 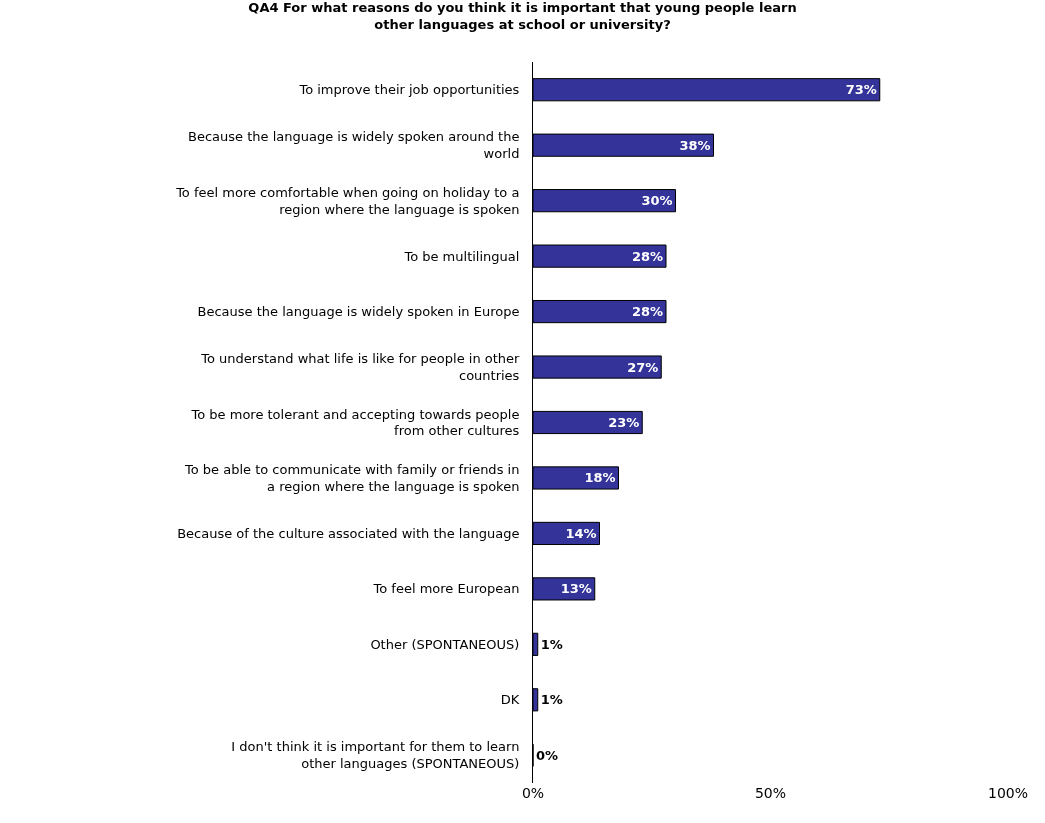 What do you see at coordinates (576, 589) in the screenshot?
I see `data-label: 13%` at bounding box center [576, 589].